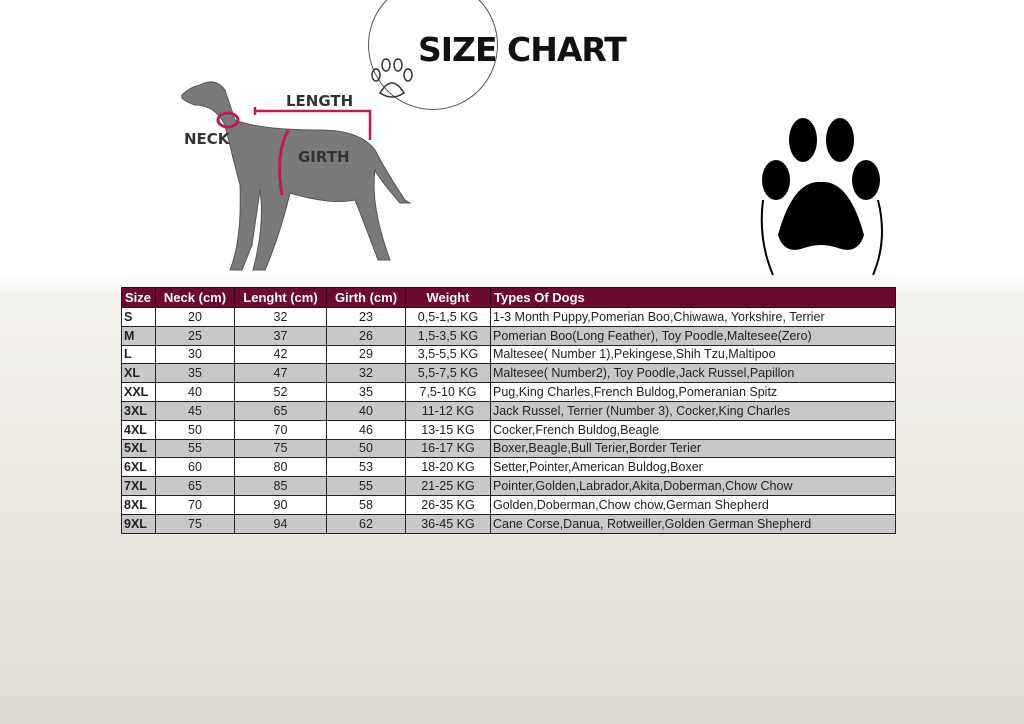 The height and width of the screenshot is (724, 1024). Describe the element at coordinates (138, 486) in the screenshot. I see `cell-size: 7XL` at that location.